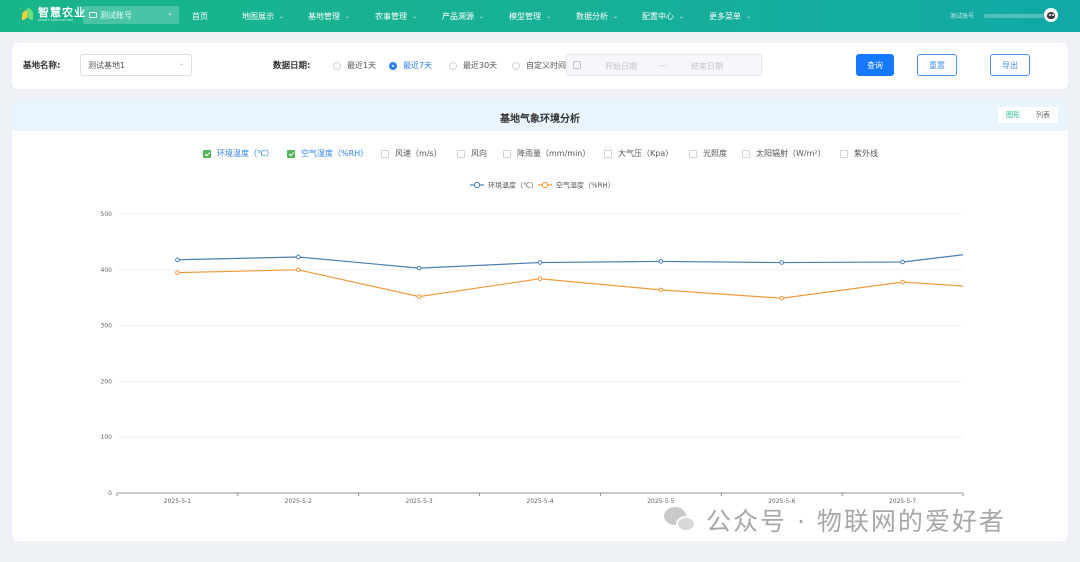 Image resolution: width=1080 pixels, height=562 pixels. I want to click on nav-item-6: 数据分析 ⌄, so click(597, 16).